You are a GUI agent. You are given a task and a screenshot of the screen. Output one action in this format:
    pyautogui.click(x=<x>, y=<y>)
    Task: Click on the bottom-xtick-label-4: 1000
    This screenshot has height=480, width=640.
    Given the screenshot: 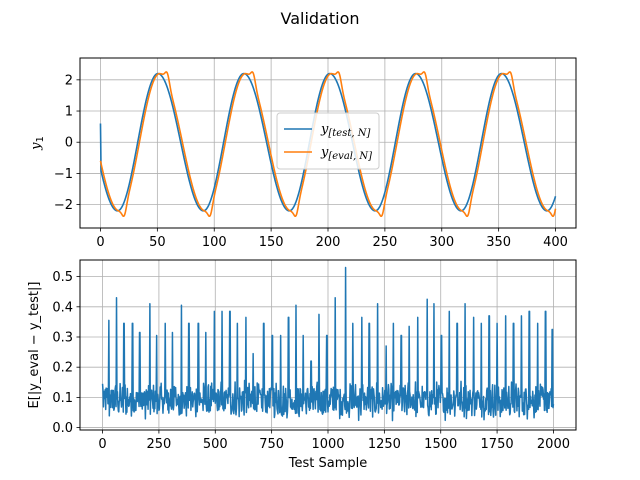 What is the action you would take?
    pyautogui.click(x=327, y=444)
    